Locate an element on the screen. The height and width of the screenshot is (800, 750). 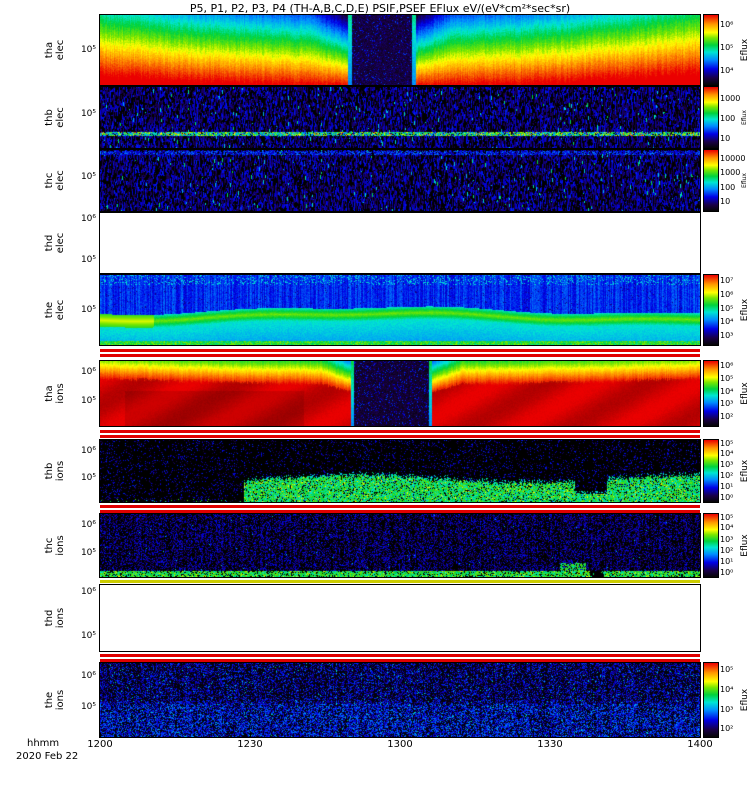
colorbar-tick-tha-ions: 10⁵ is located at coordinates (727, 378).